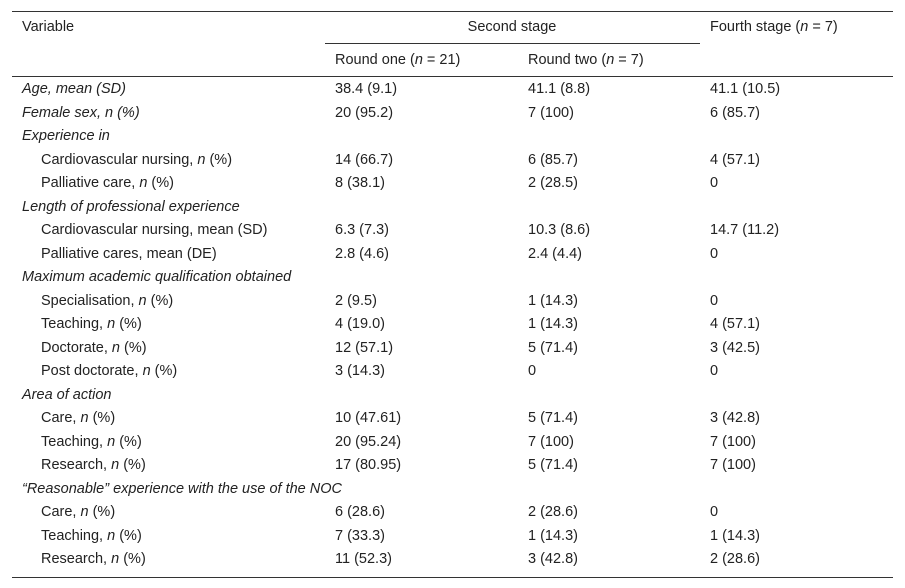  I want to click on cell: 20 (95.2), so click(364, 112).